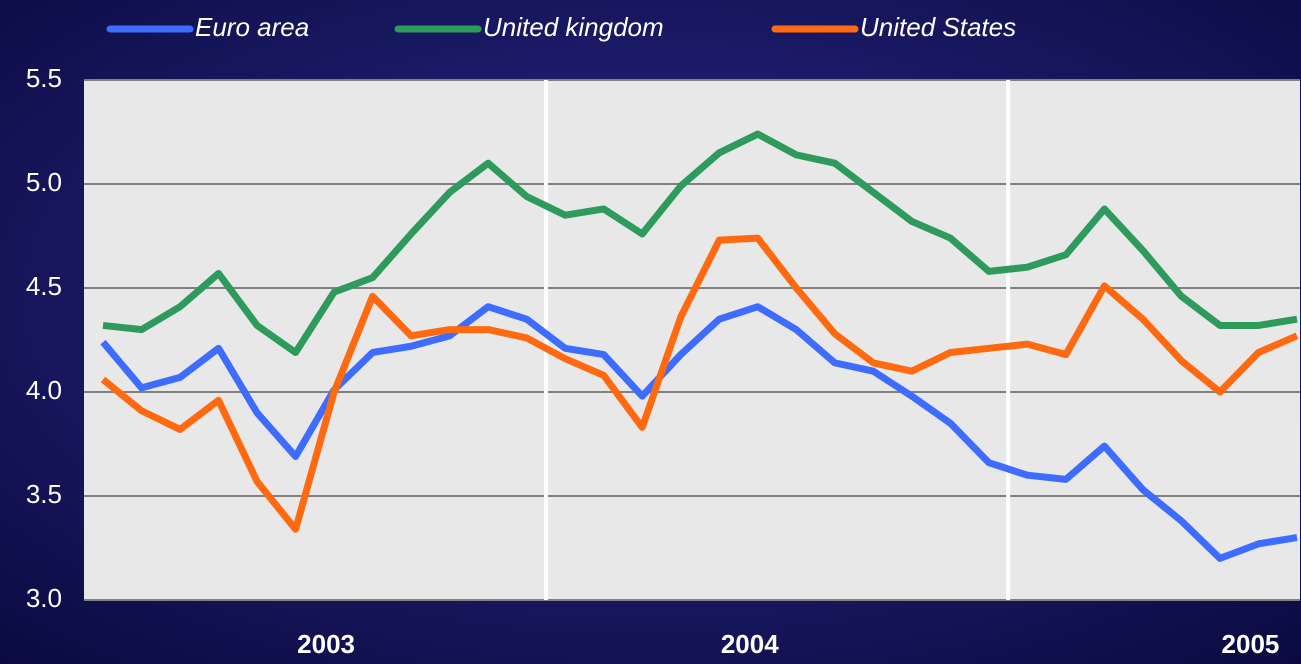 Image resolution: width=1301 pixels, height=664 pixels. Describe the element at coordinates (44, 390) in the screenshot. I see `y-tick-label: 4.0` at that location.